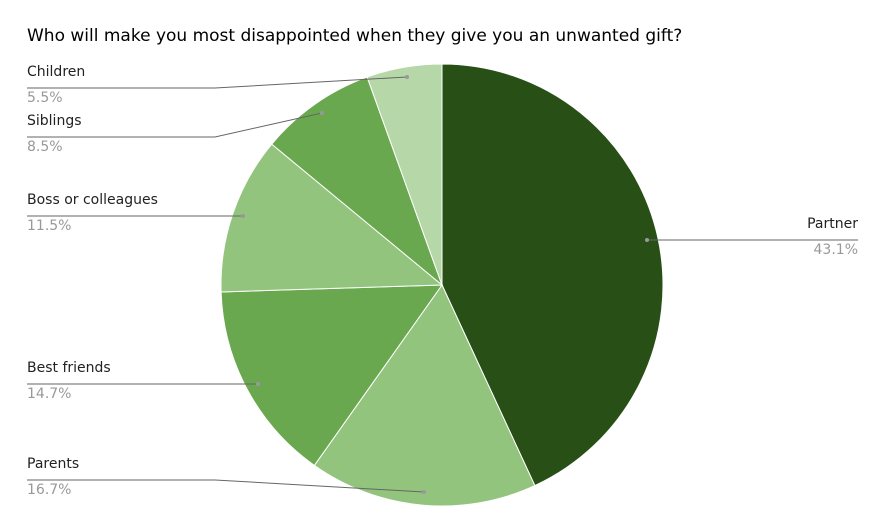 Image resolution: width=885 pixels, height=532 pixels. What do you see at coordinates (45, 98) in the screenshot?
I see `data-label: 5.5%` at bounding box center [45, 98].